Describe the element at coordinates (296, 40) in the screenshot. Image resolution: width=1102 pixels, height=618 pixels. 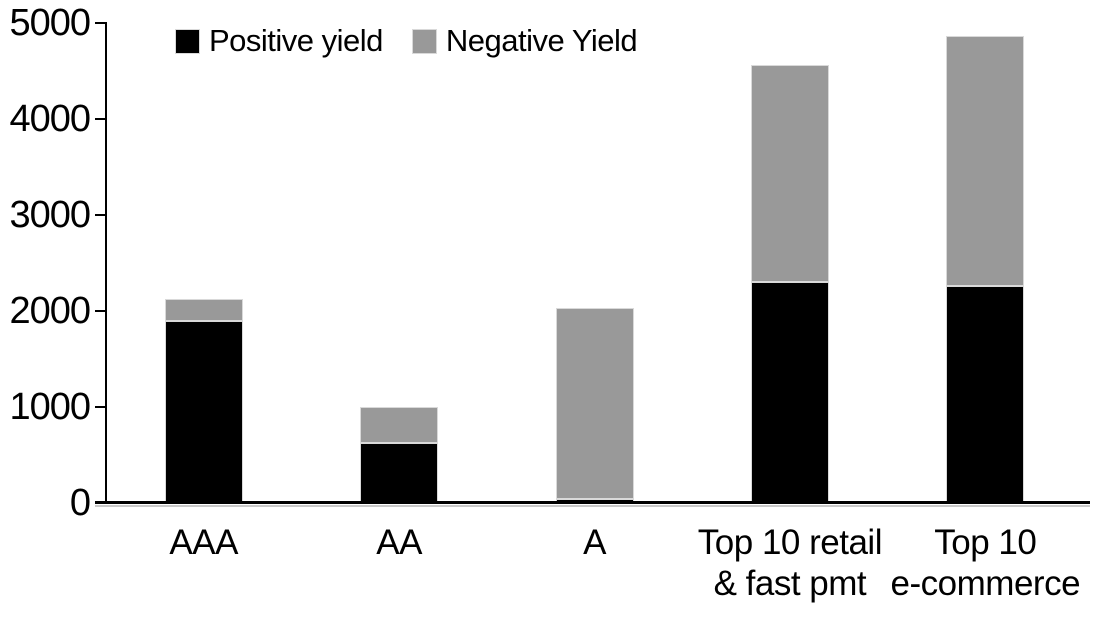
I see `legend-label-positive-yield: Positive yield` at that location.